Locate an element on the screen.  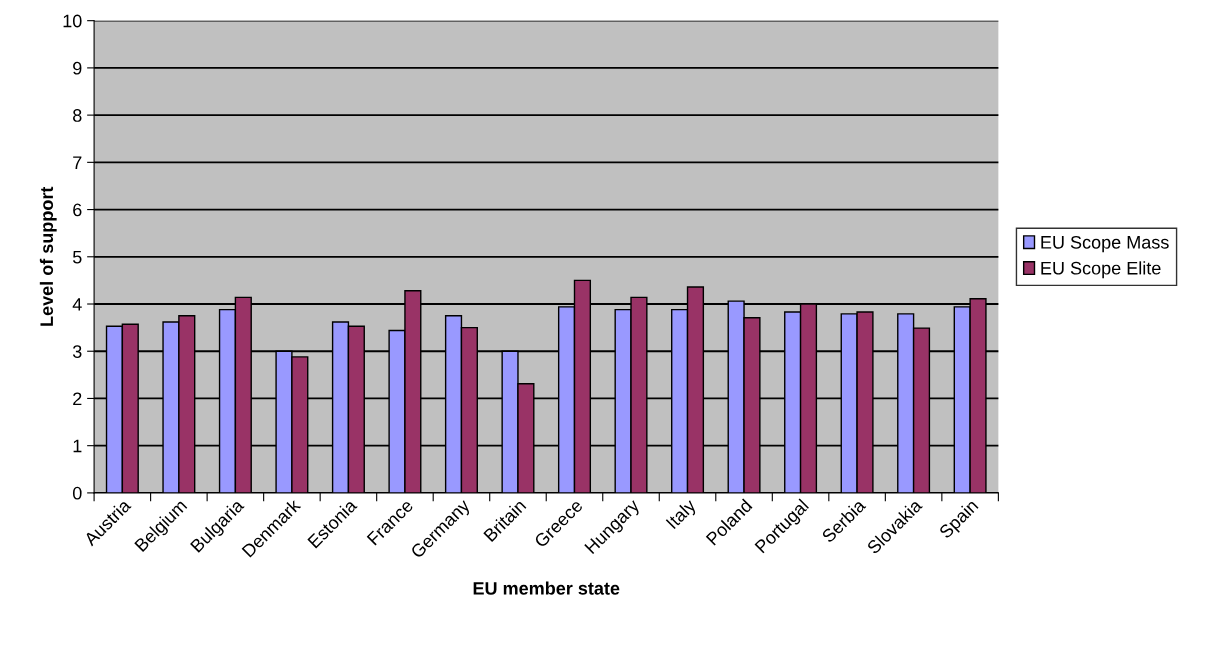
y-tick-label: 0 is located at coordinates (77, 493).